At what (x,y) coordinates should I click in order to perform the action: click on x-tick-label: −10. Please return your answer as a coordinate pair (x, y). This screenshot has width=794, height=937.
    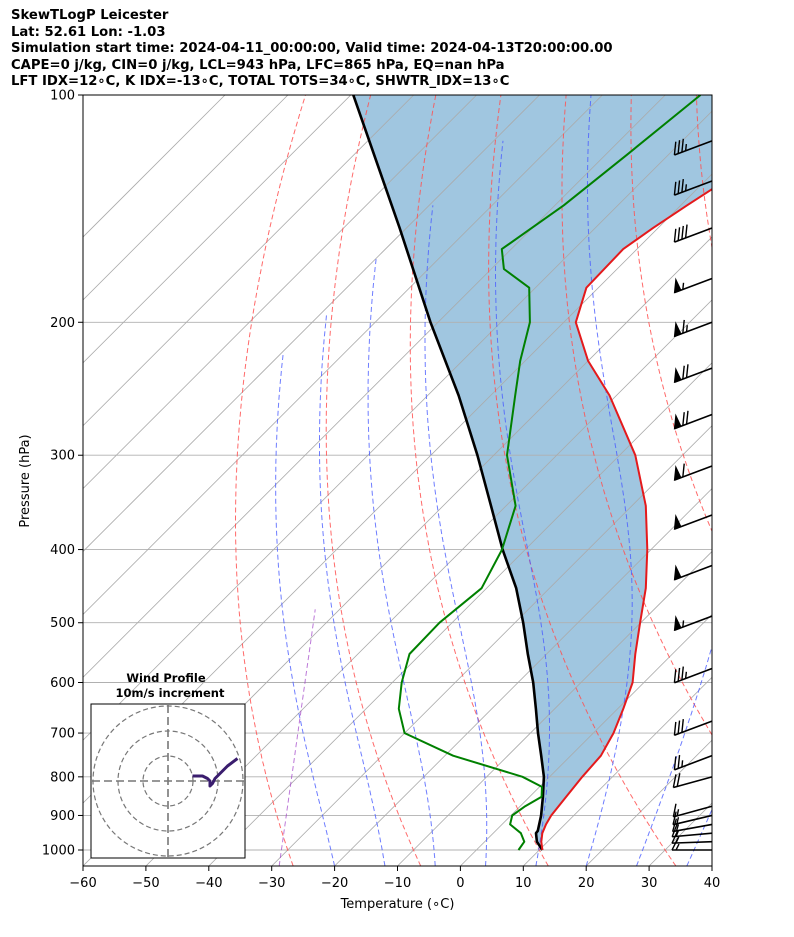
    Looking at the image, I should click on (397, 883).